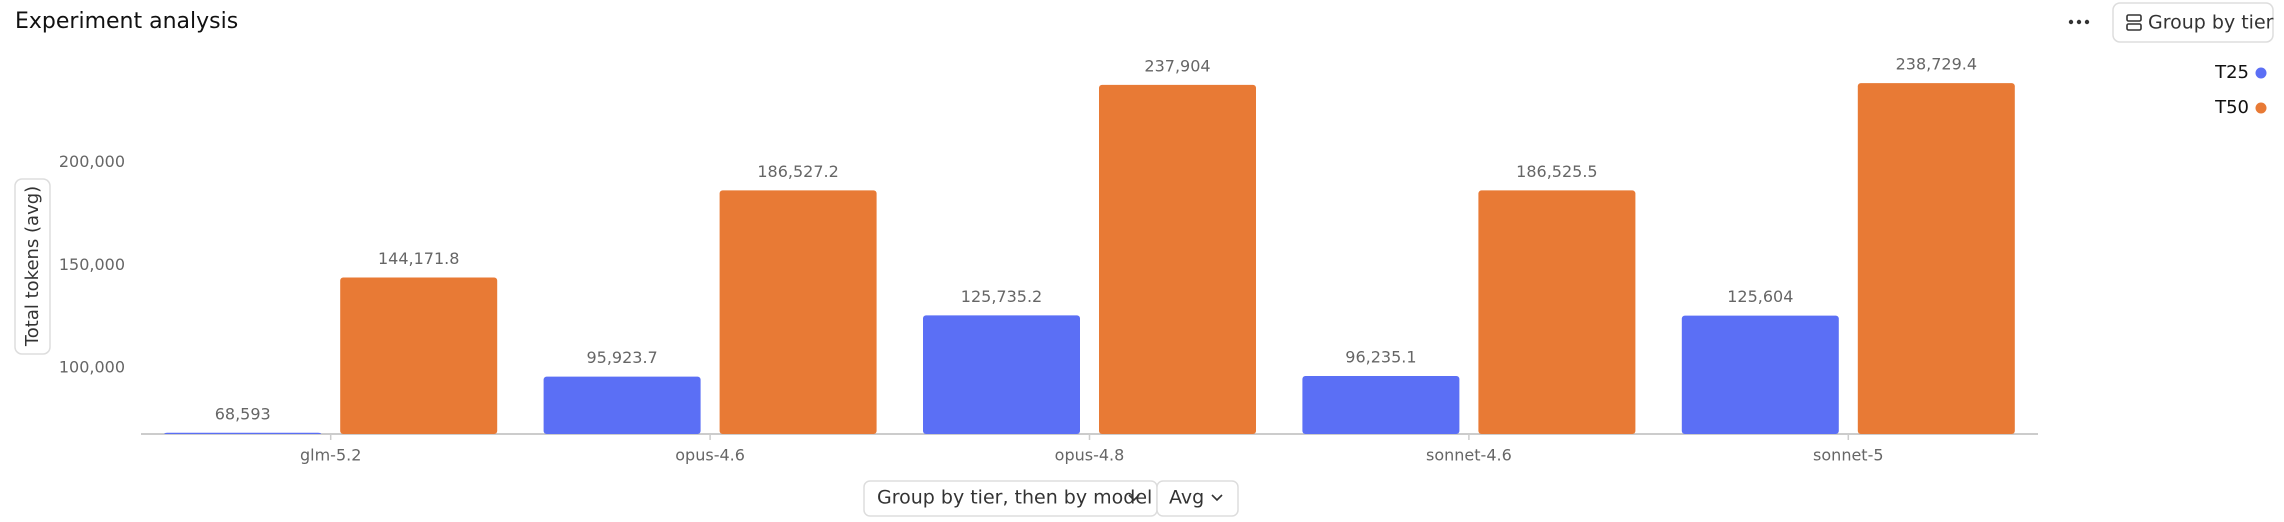  Describe the element at coordinates (710, 455) in the screenshot. I see `x-tick-label: opus-4.6` at that location.